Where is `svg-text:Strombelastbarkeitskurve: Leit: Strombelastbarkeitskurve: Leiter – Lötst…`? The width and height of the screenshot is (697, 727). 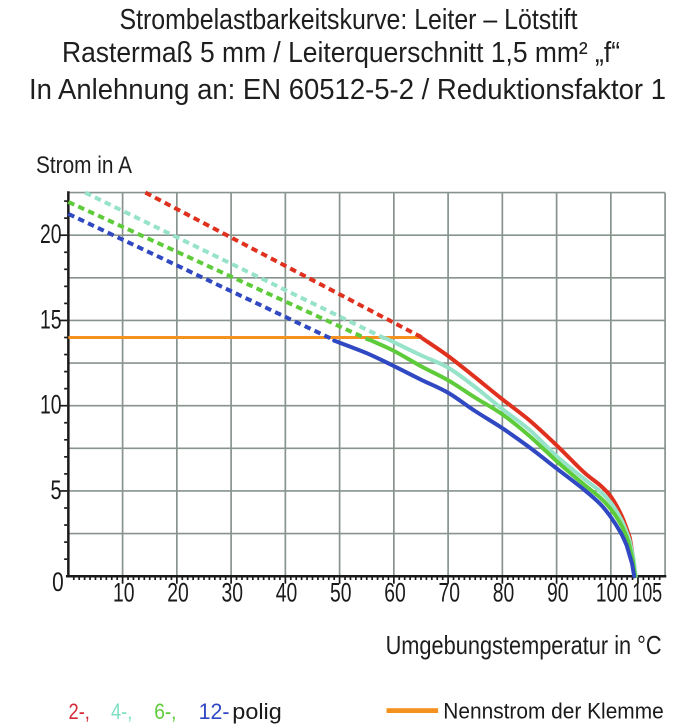
svg-text:Strombelastbarkeitskurve: Leit: Strombelastbarkeitskurve: Leiter – Lötst… is located at coordinates (349, 20).